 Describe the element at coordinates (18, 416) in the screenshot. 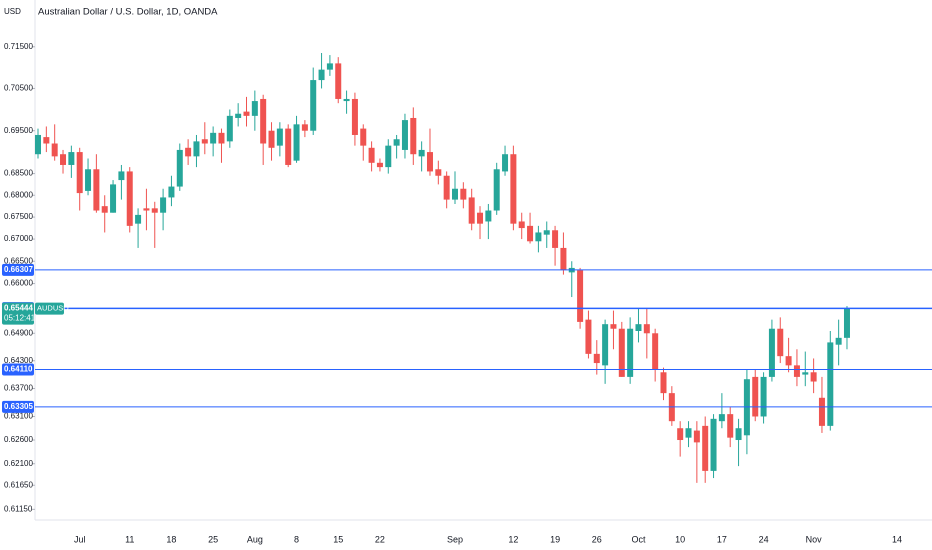

I see `y-tick-label: 0.63100` at that location.